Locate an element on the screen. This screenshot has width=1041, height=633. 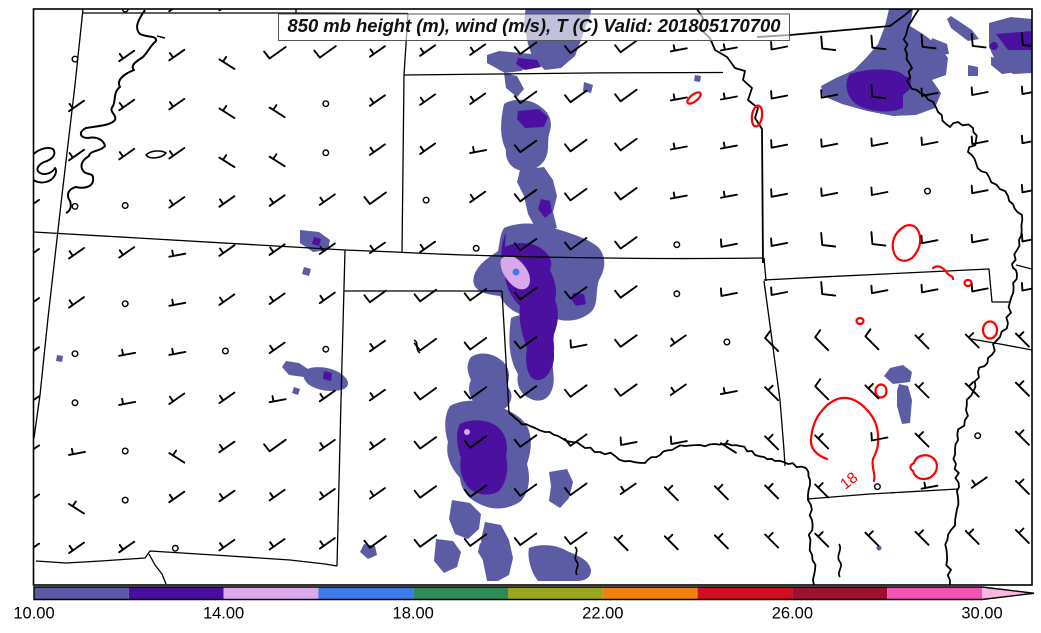
svg-text: 18.00 is located at coordinates (413, 614).